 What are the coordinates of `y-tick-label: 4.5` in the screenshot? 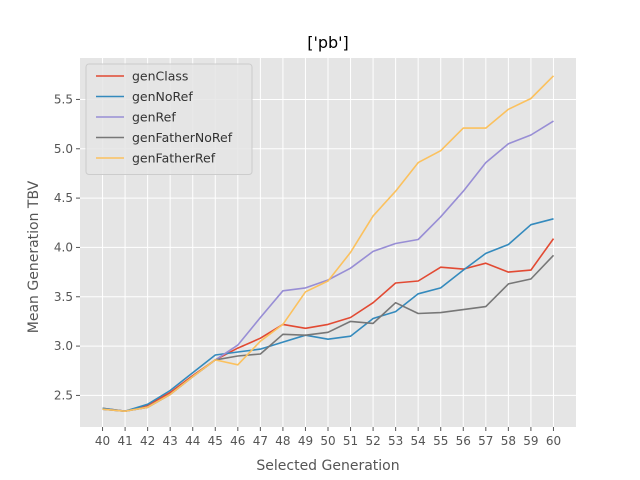 It's located at (63, 198).